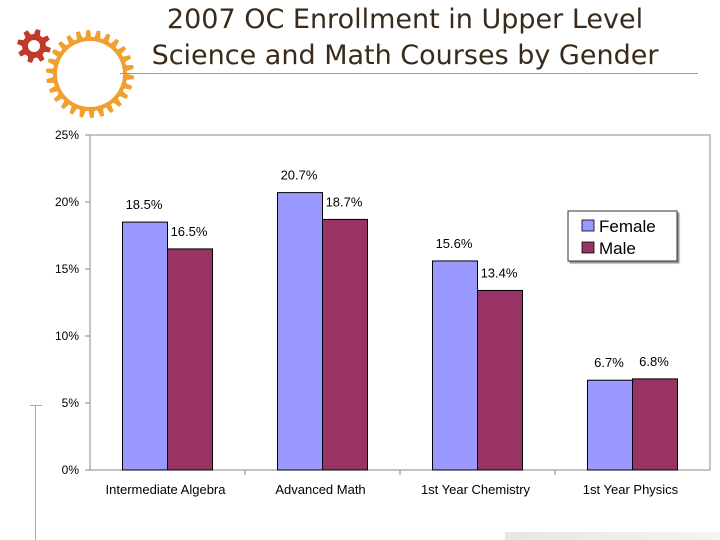 The height and width of the screenshot is (540, 720). What do you see at coordinates (144, 204) in the screenshot?
I see `data-label-female: 18.5%` at bounding box center [144, 204].